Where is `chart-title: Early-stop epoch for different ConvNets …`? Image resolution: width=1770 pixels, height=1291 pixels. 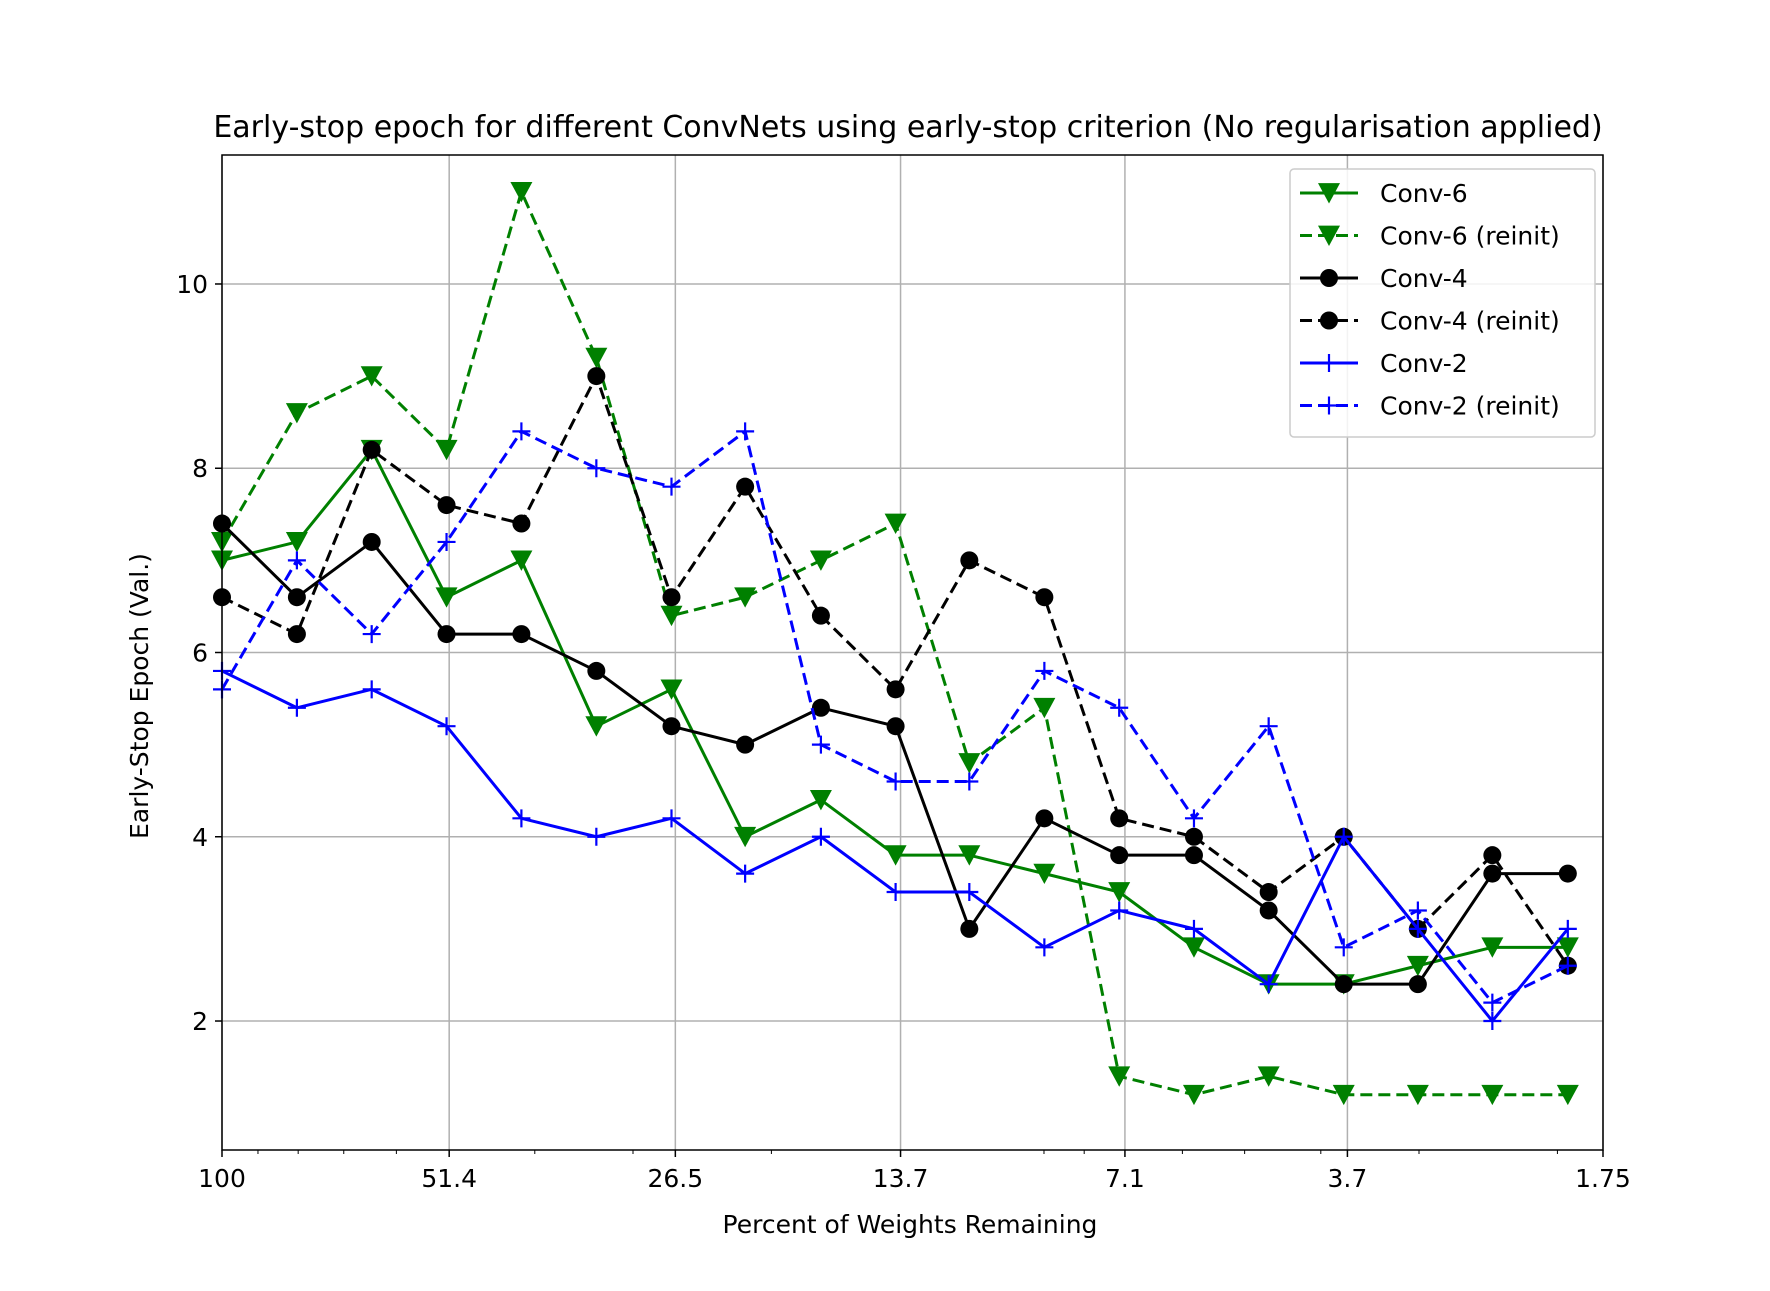
chart-title: Early-stop epoch for different ConvNets … is located at coordinates (907, 127).